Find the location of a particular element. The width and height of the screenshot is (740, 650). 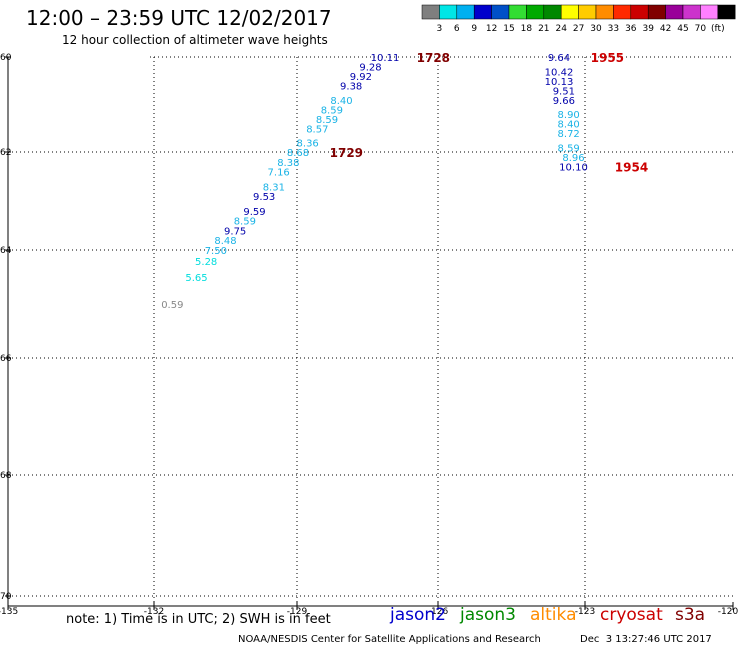

pass-time-label: 1728 is located at coordinates (433, 58).